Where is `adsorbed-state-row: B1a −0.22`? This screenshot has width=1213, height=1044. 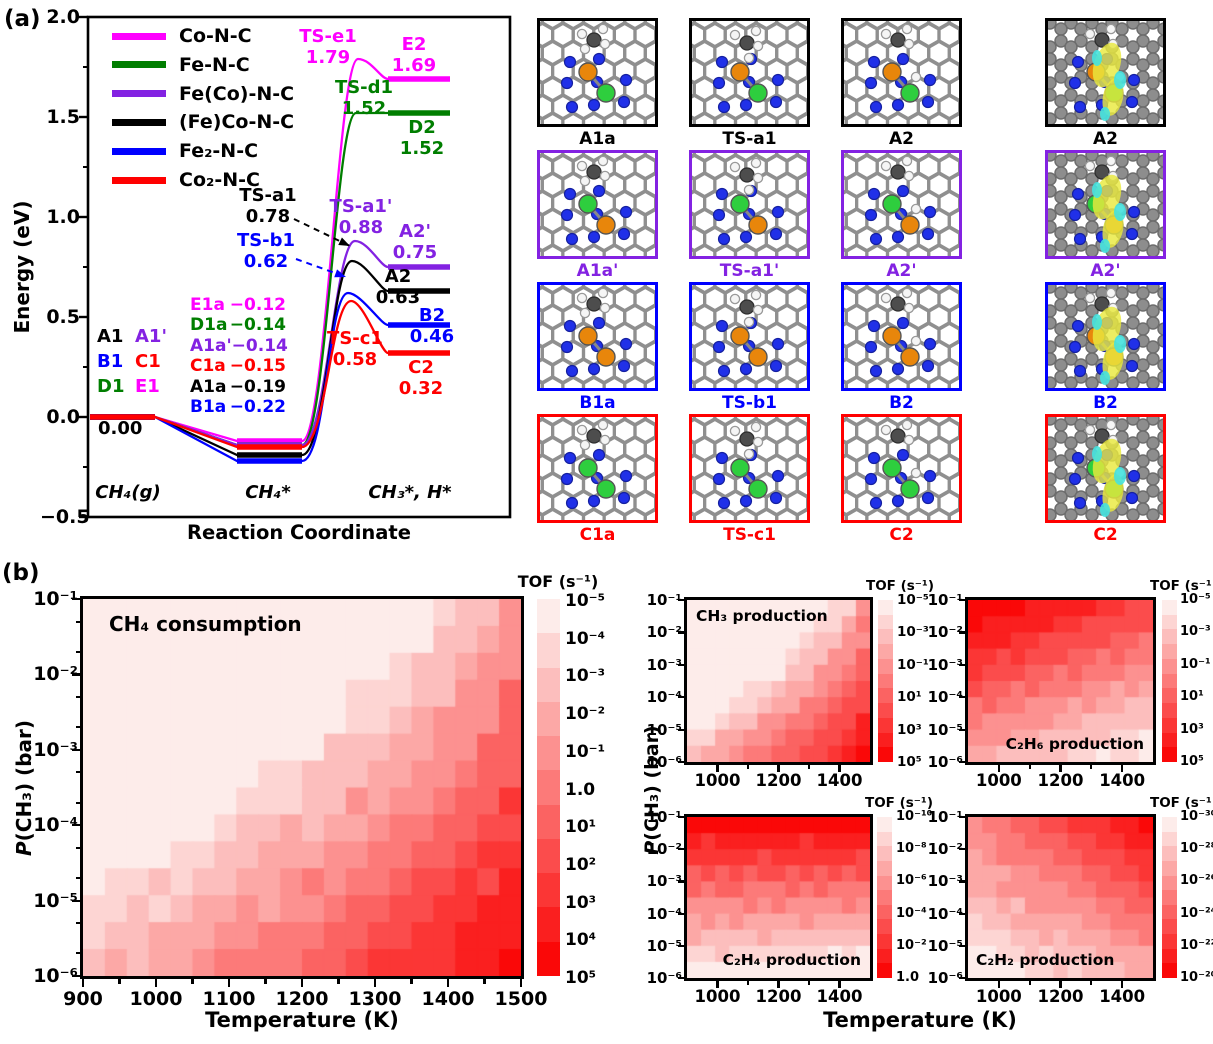
adsorbed-state-row: B1a −0.22 is located at coordinates (238, 407).